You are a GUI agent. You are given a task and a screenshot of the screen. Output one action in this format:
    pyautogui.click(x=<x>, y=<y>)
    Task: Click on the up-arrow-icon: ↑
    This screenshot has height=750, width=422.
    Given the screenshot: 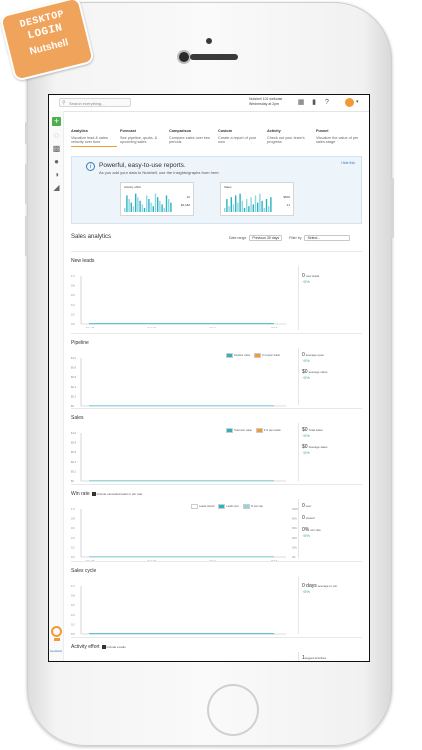 What is the action you would take?
    pyautogui.click(x=303, y=281)
    